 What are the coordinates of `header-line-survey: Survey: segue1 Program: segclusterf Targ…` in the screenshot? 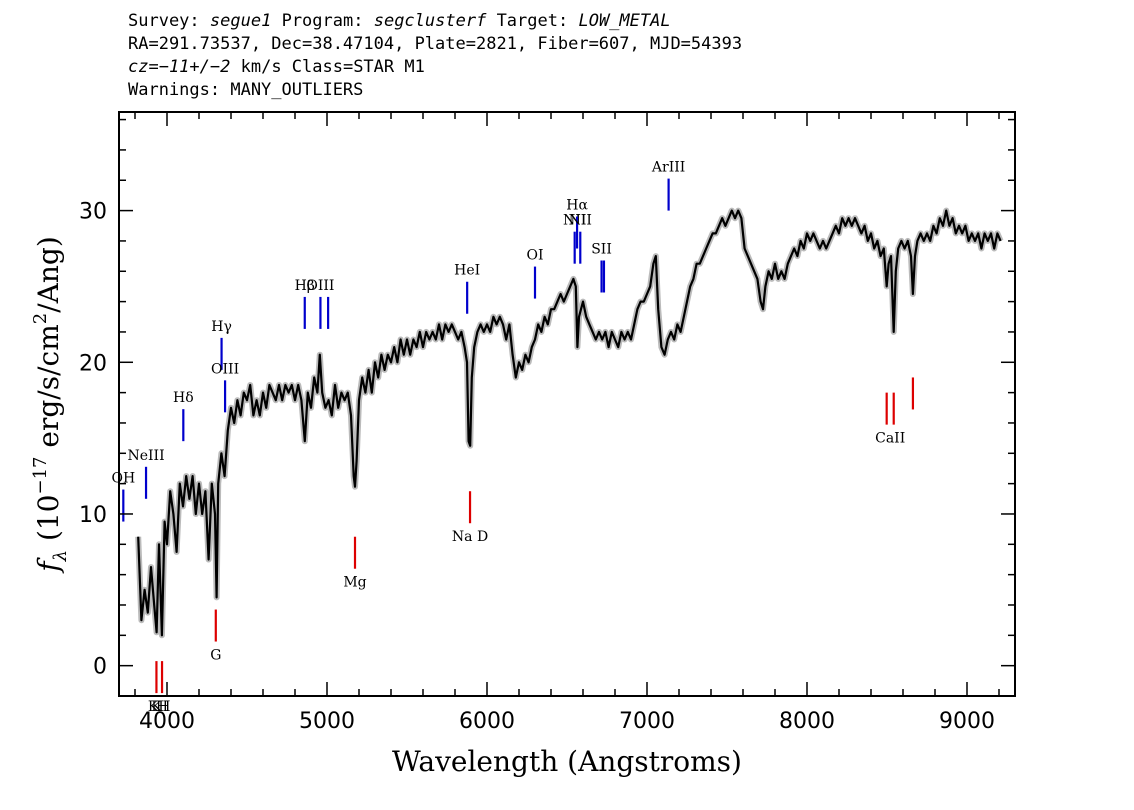 It's located at (435, 21).